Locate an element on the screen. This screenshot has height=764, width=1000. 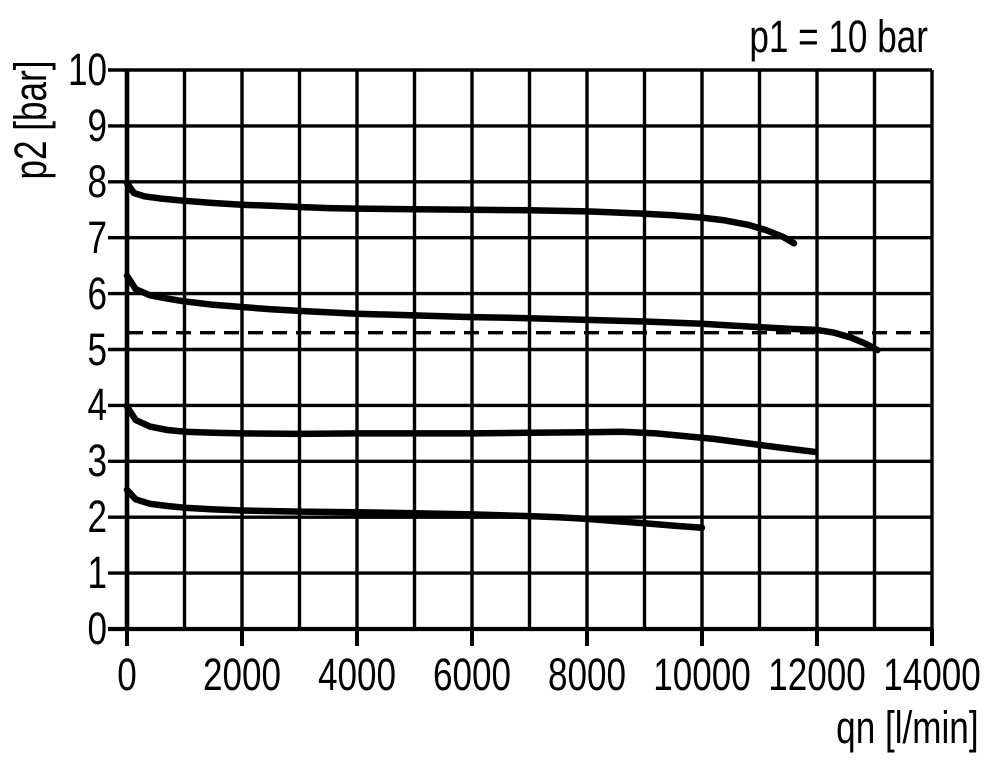
x-tick-label: 10000 is located at coordinates (702, 674).